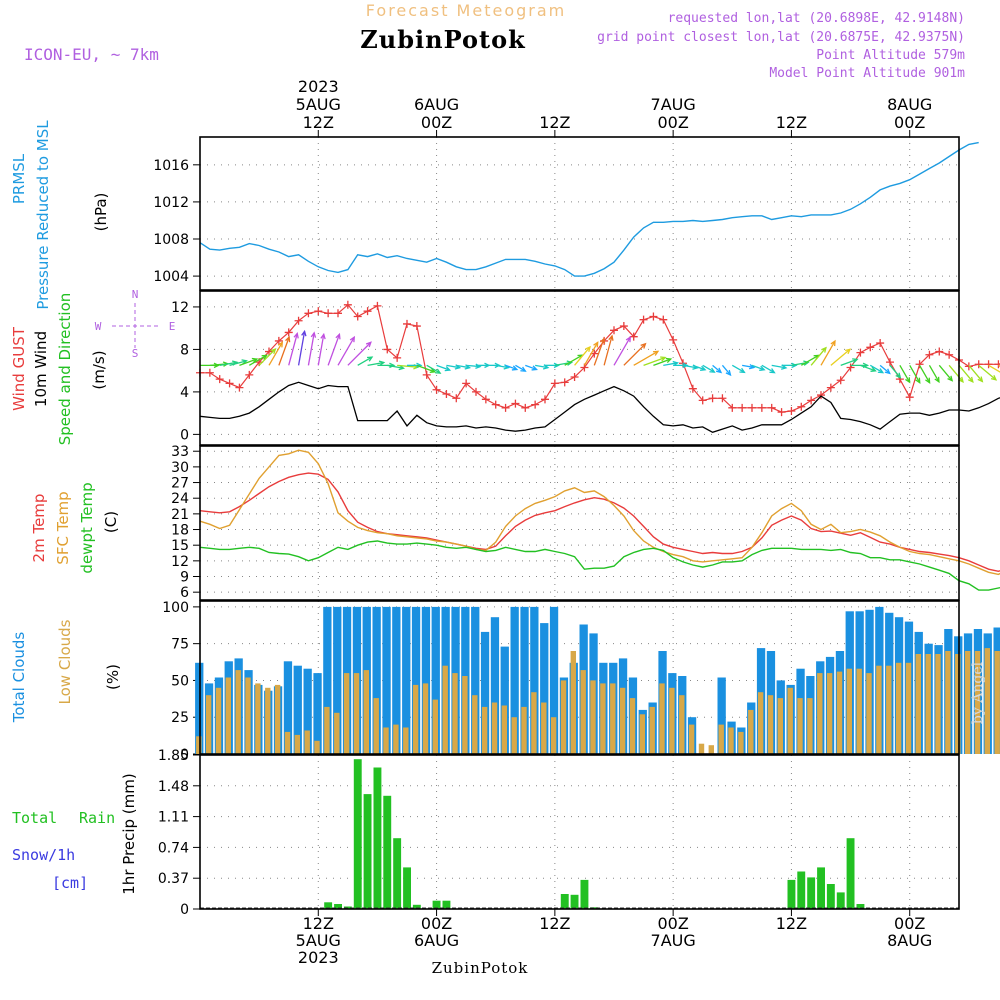  Describe the element at coordinates (566, 213) in the screenshot. I see `panel-pressure: 1004 1008 1012 1016` at that location.